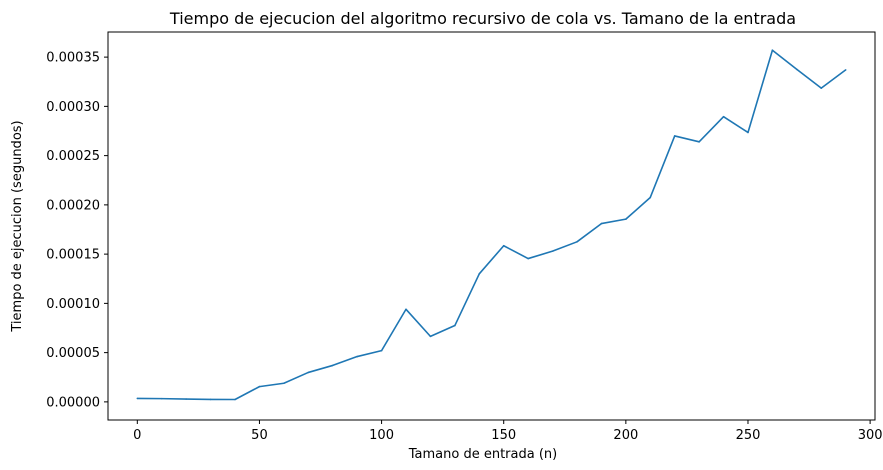  Describe the element at coordinates (73, 353) in the screenshot. I see `y-tick-label: 0.00005` at that location.